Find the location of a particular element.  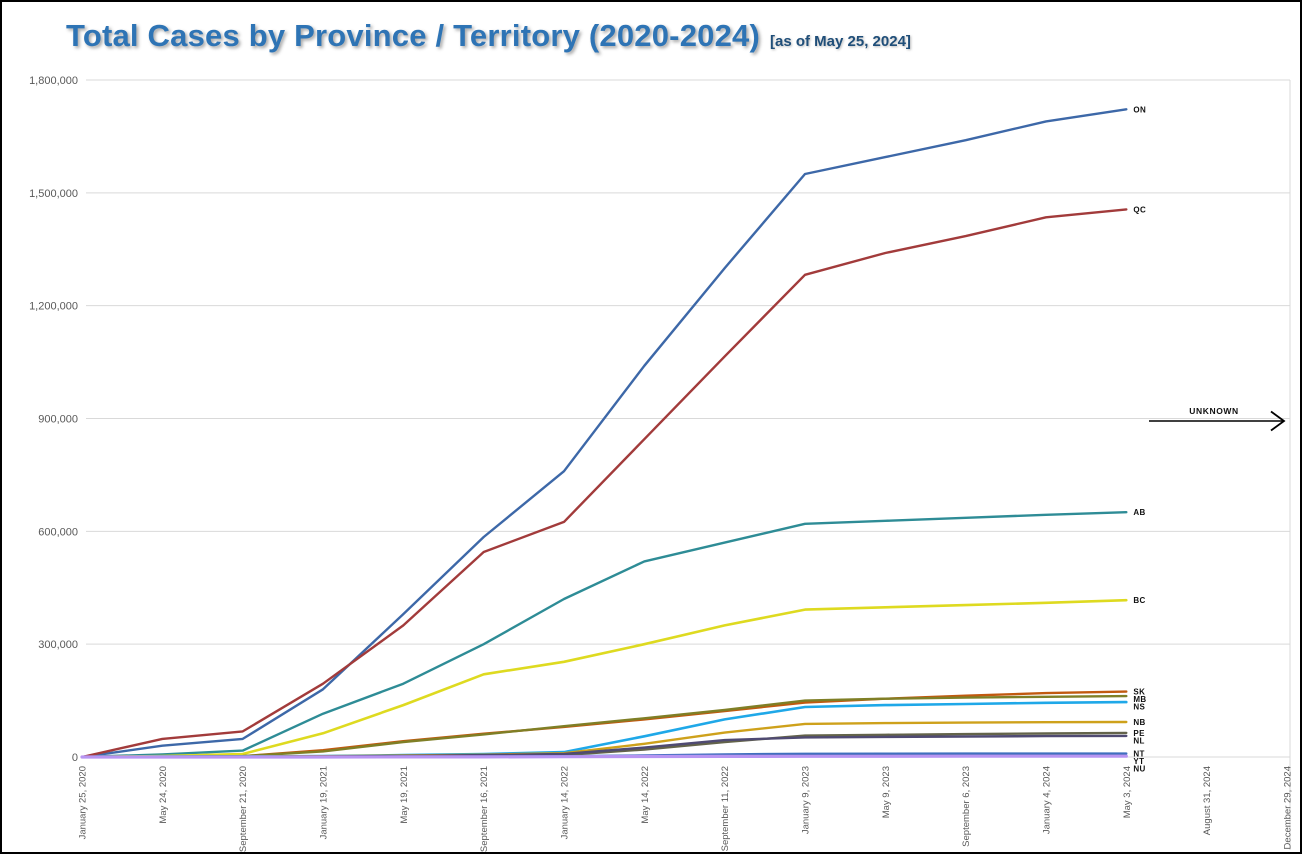

x-tick-label: January 14, 2022 is located at coordinates (565, 802).